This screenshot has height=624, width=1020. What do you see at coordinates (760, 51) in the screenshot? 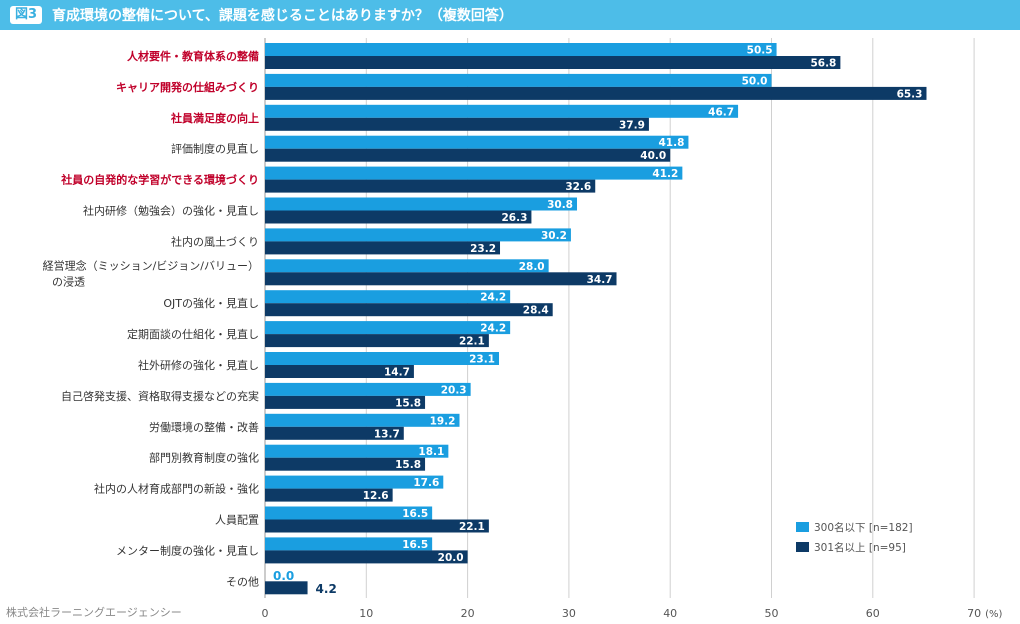
I see `data-label: 50.5` at bounding box center [760, 51].